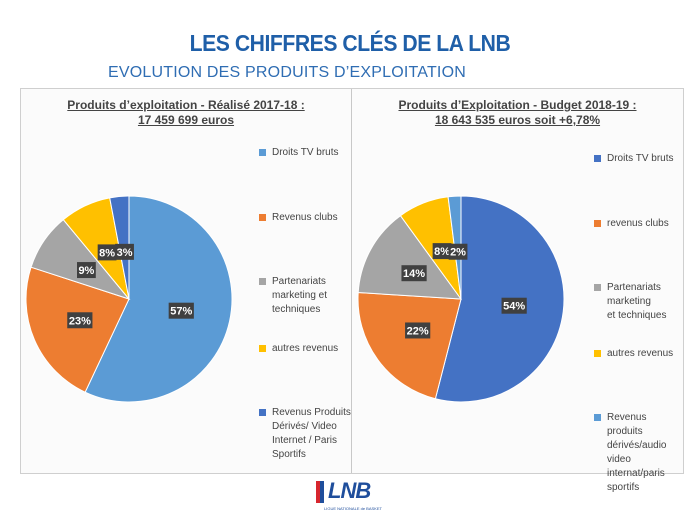 This screenshot has height=525, width=700. I want to click on data-label: 14%, so click(414, 274).